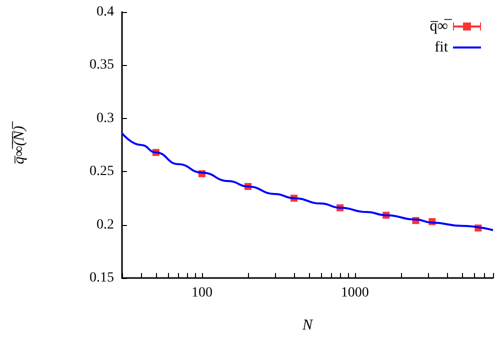 Image resolution: width=496 pixels, height=342 pixels. I want to click on x-tick-label: 100, so click(201, 293).